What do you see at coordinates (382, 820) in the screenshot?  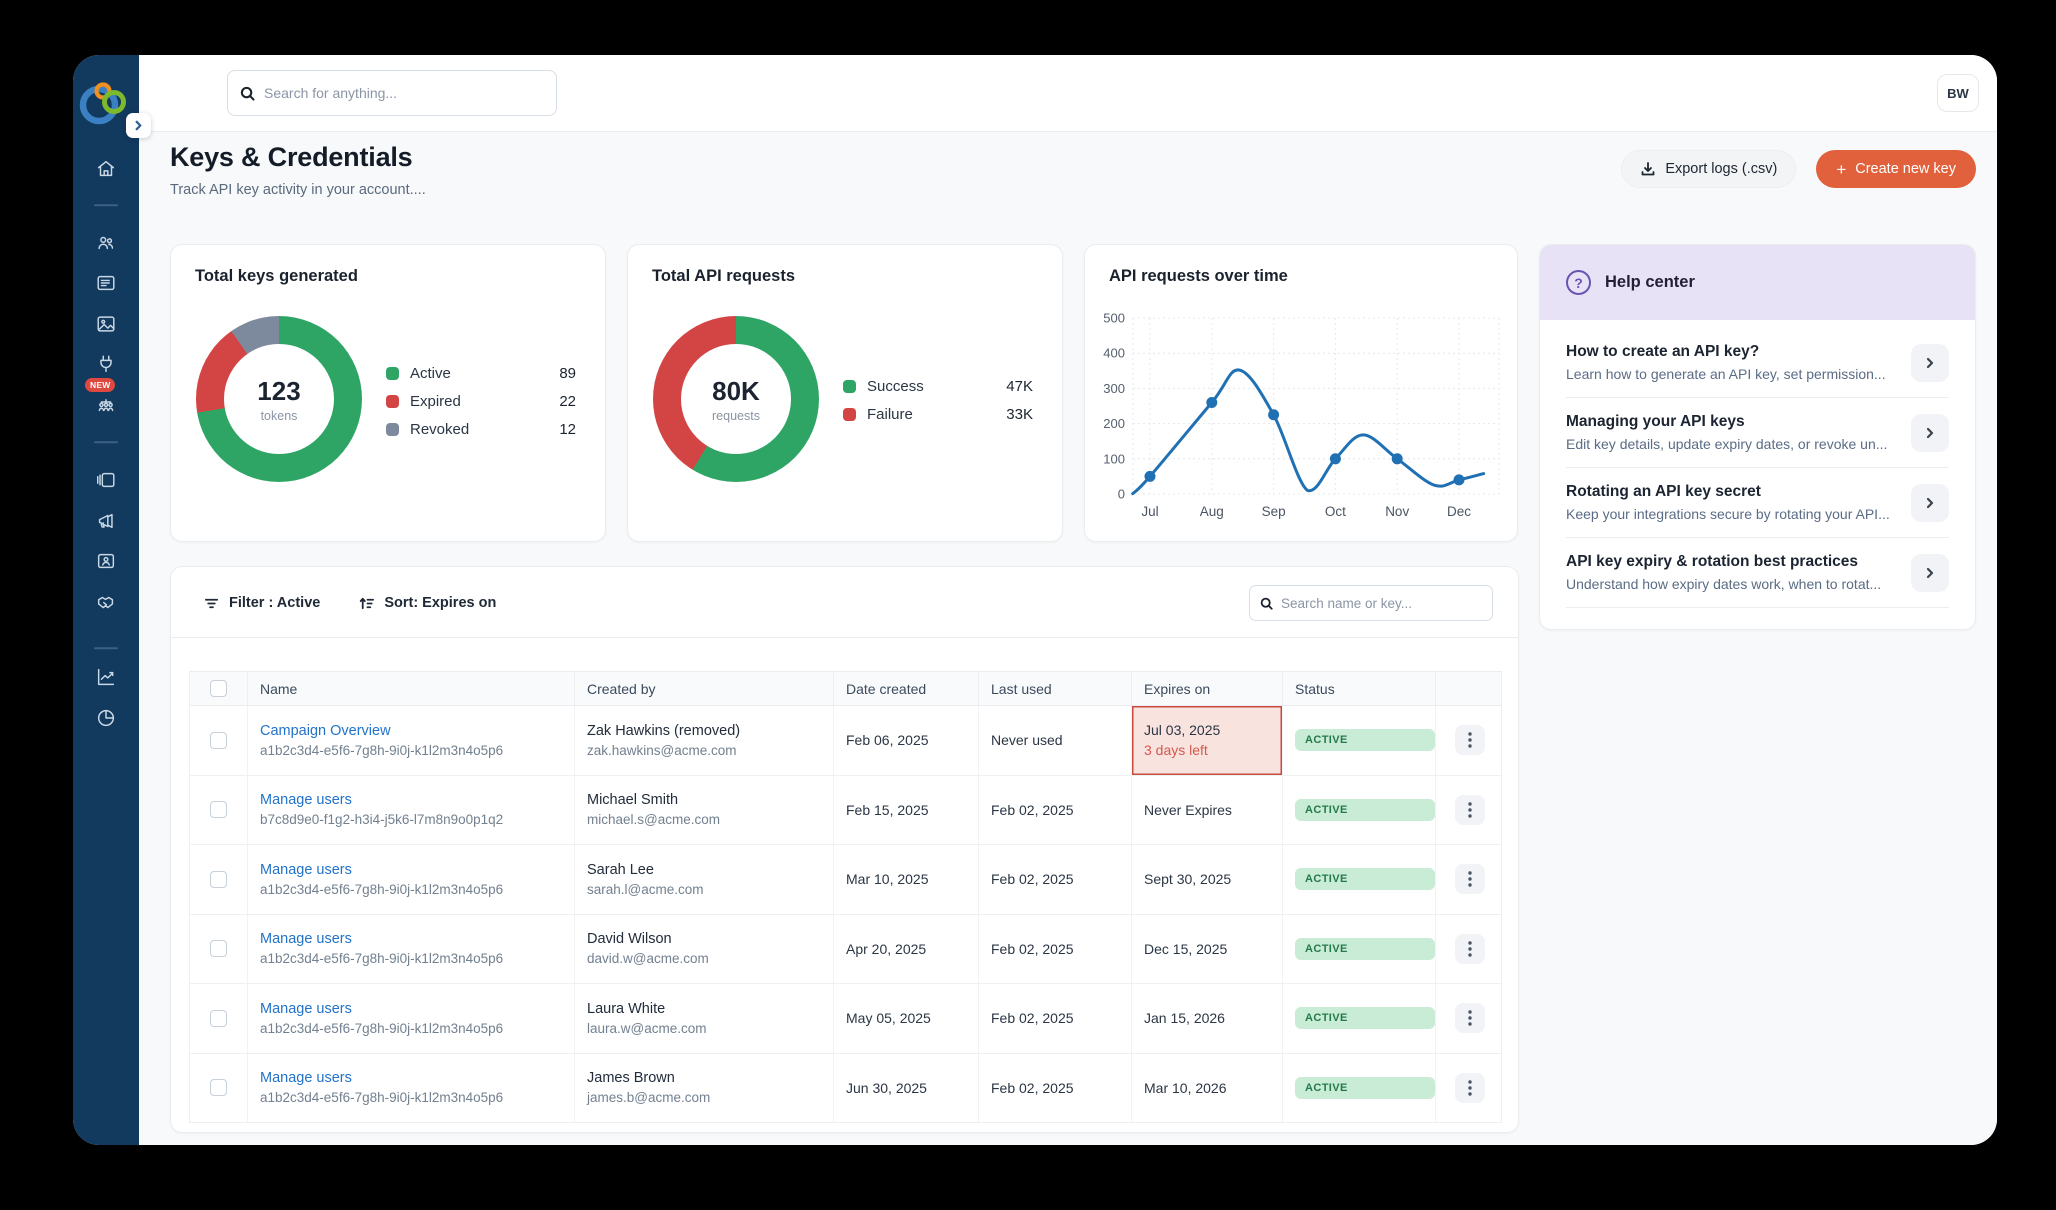 I see `key-value: b7c8d9e0-f1g2-h3i4-j5k6-l7m8n9o0p1q2` at bounding box center [382, 820].